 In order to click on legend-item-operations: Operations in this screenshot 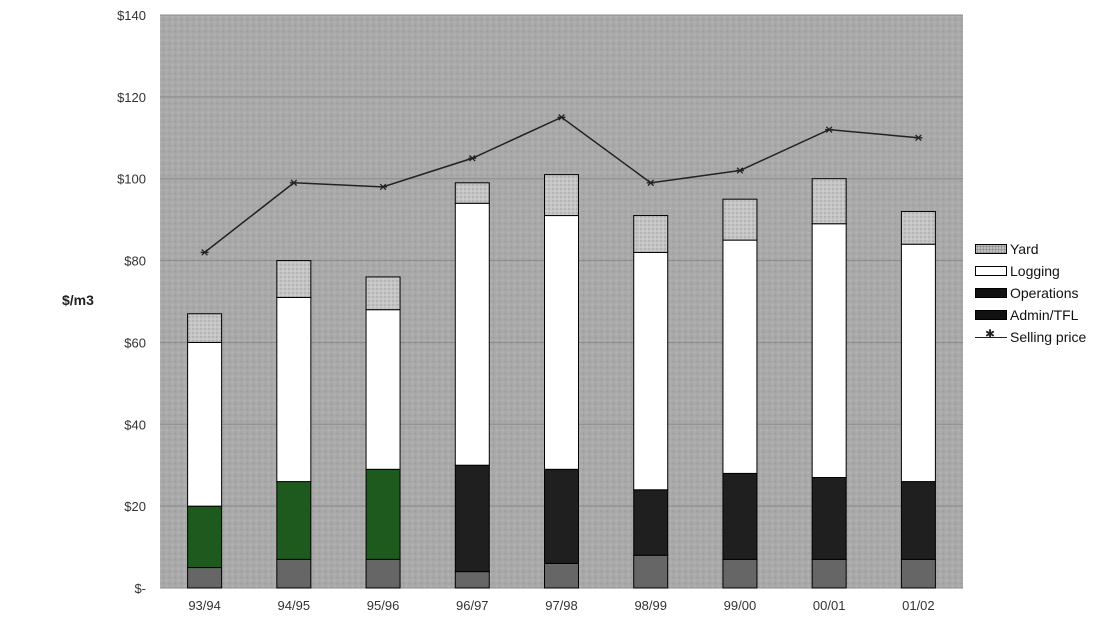, I will do `click(1030, 293)`.